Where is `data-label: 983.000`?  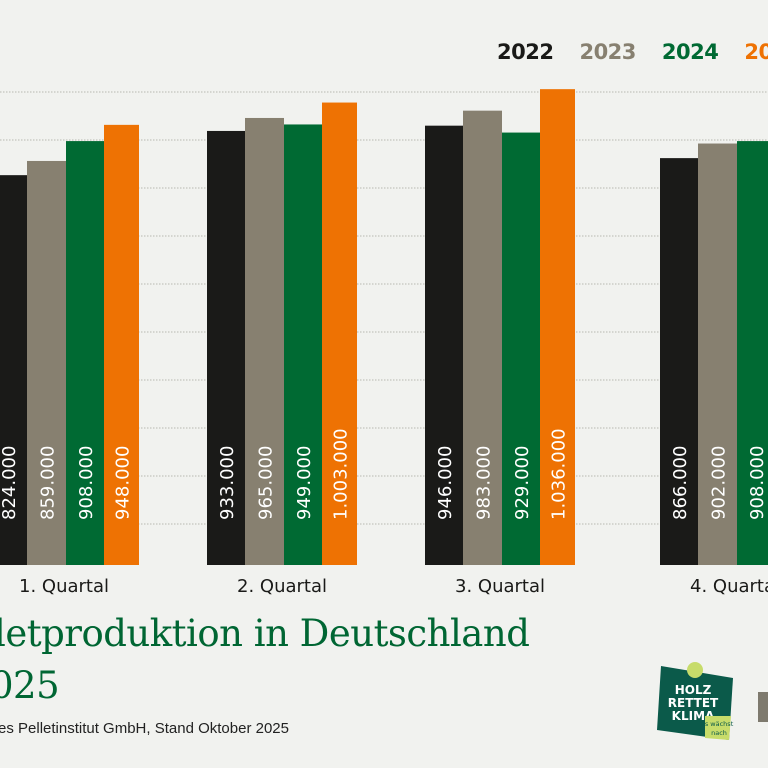
data-label: 983.000 is located at coordinates (484, 483).